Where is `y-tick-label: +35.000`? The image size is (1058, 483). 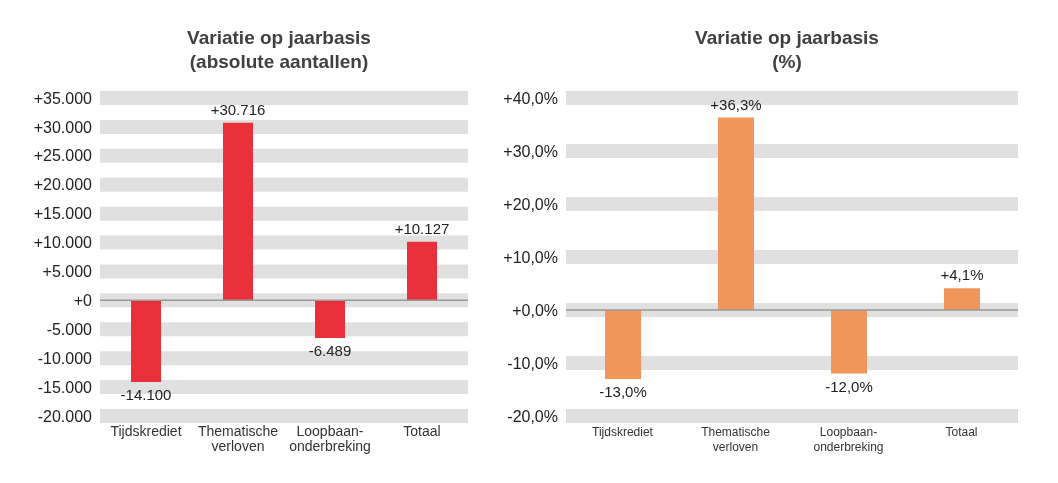
y-tick-label: +35.000 is located at coordinates (63, 98).